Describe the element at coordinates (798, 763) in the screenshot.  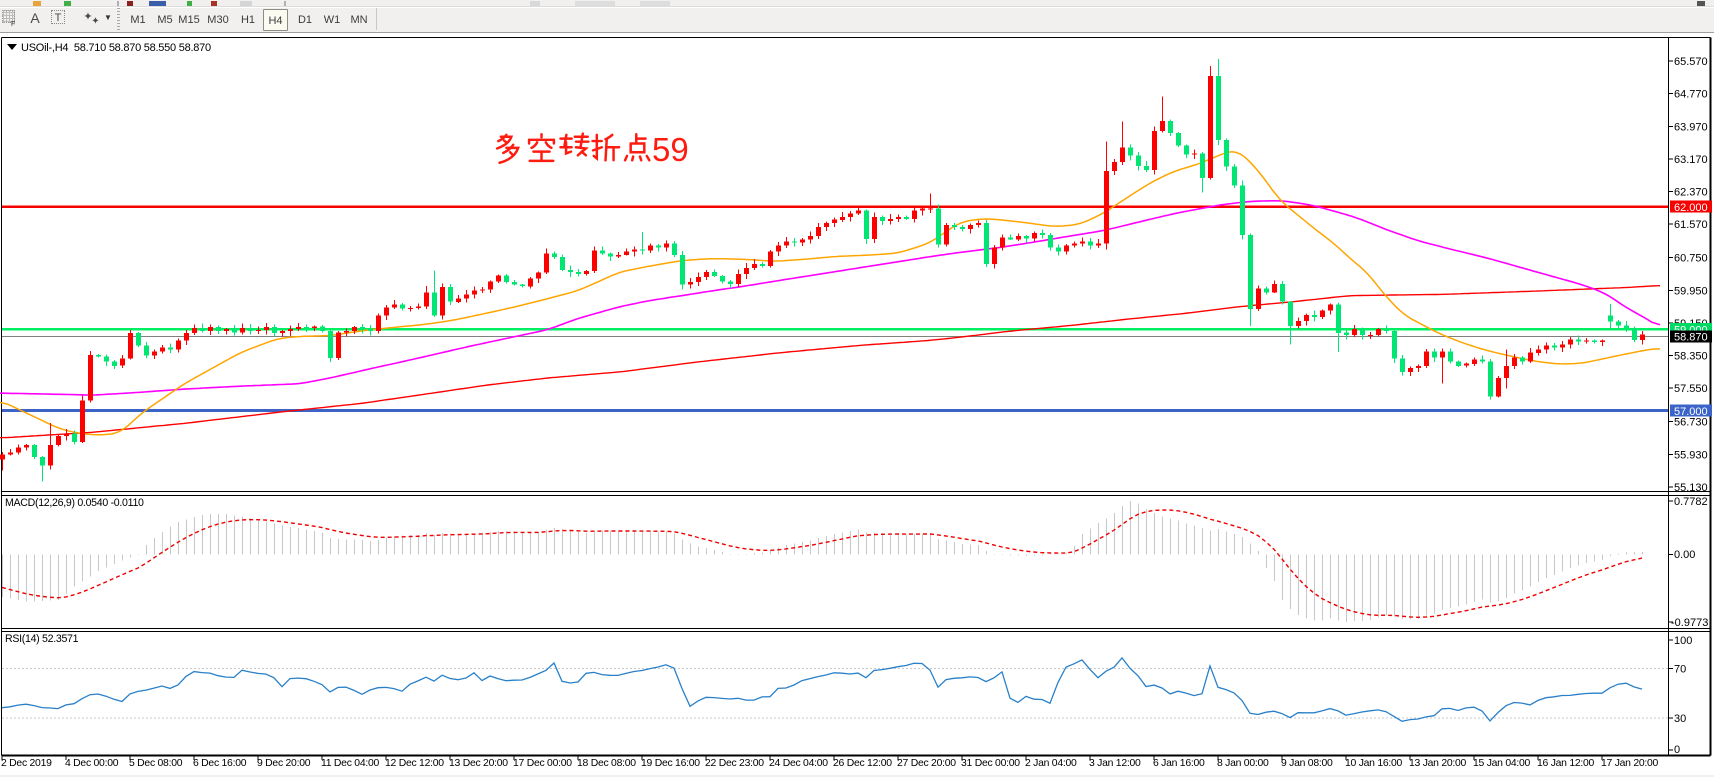
I see `svg-text: 24 Dec 04:00` at that location.